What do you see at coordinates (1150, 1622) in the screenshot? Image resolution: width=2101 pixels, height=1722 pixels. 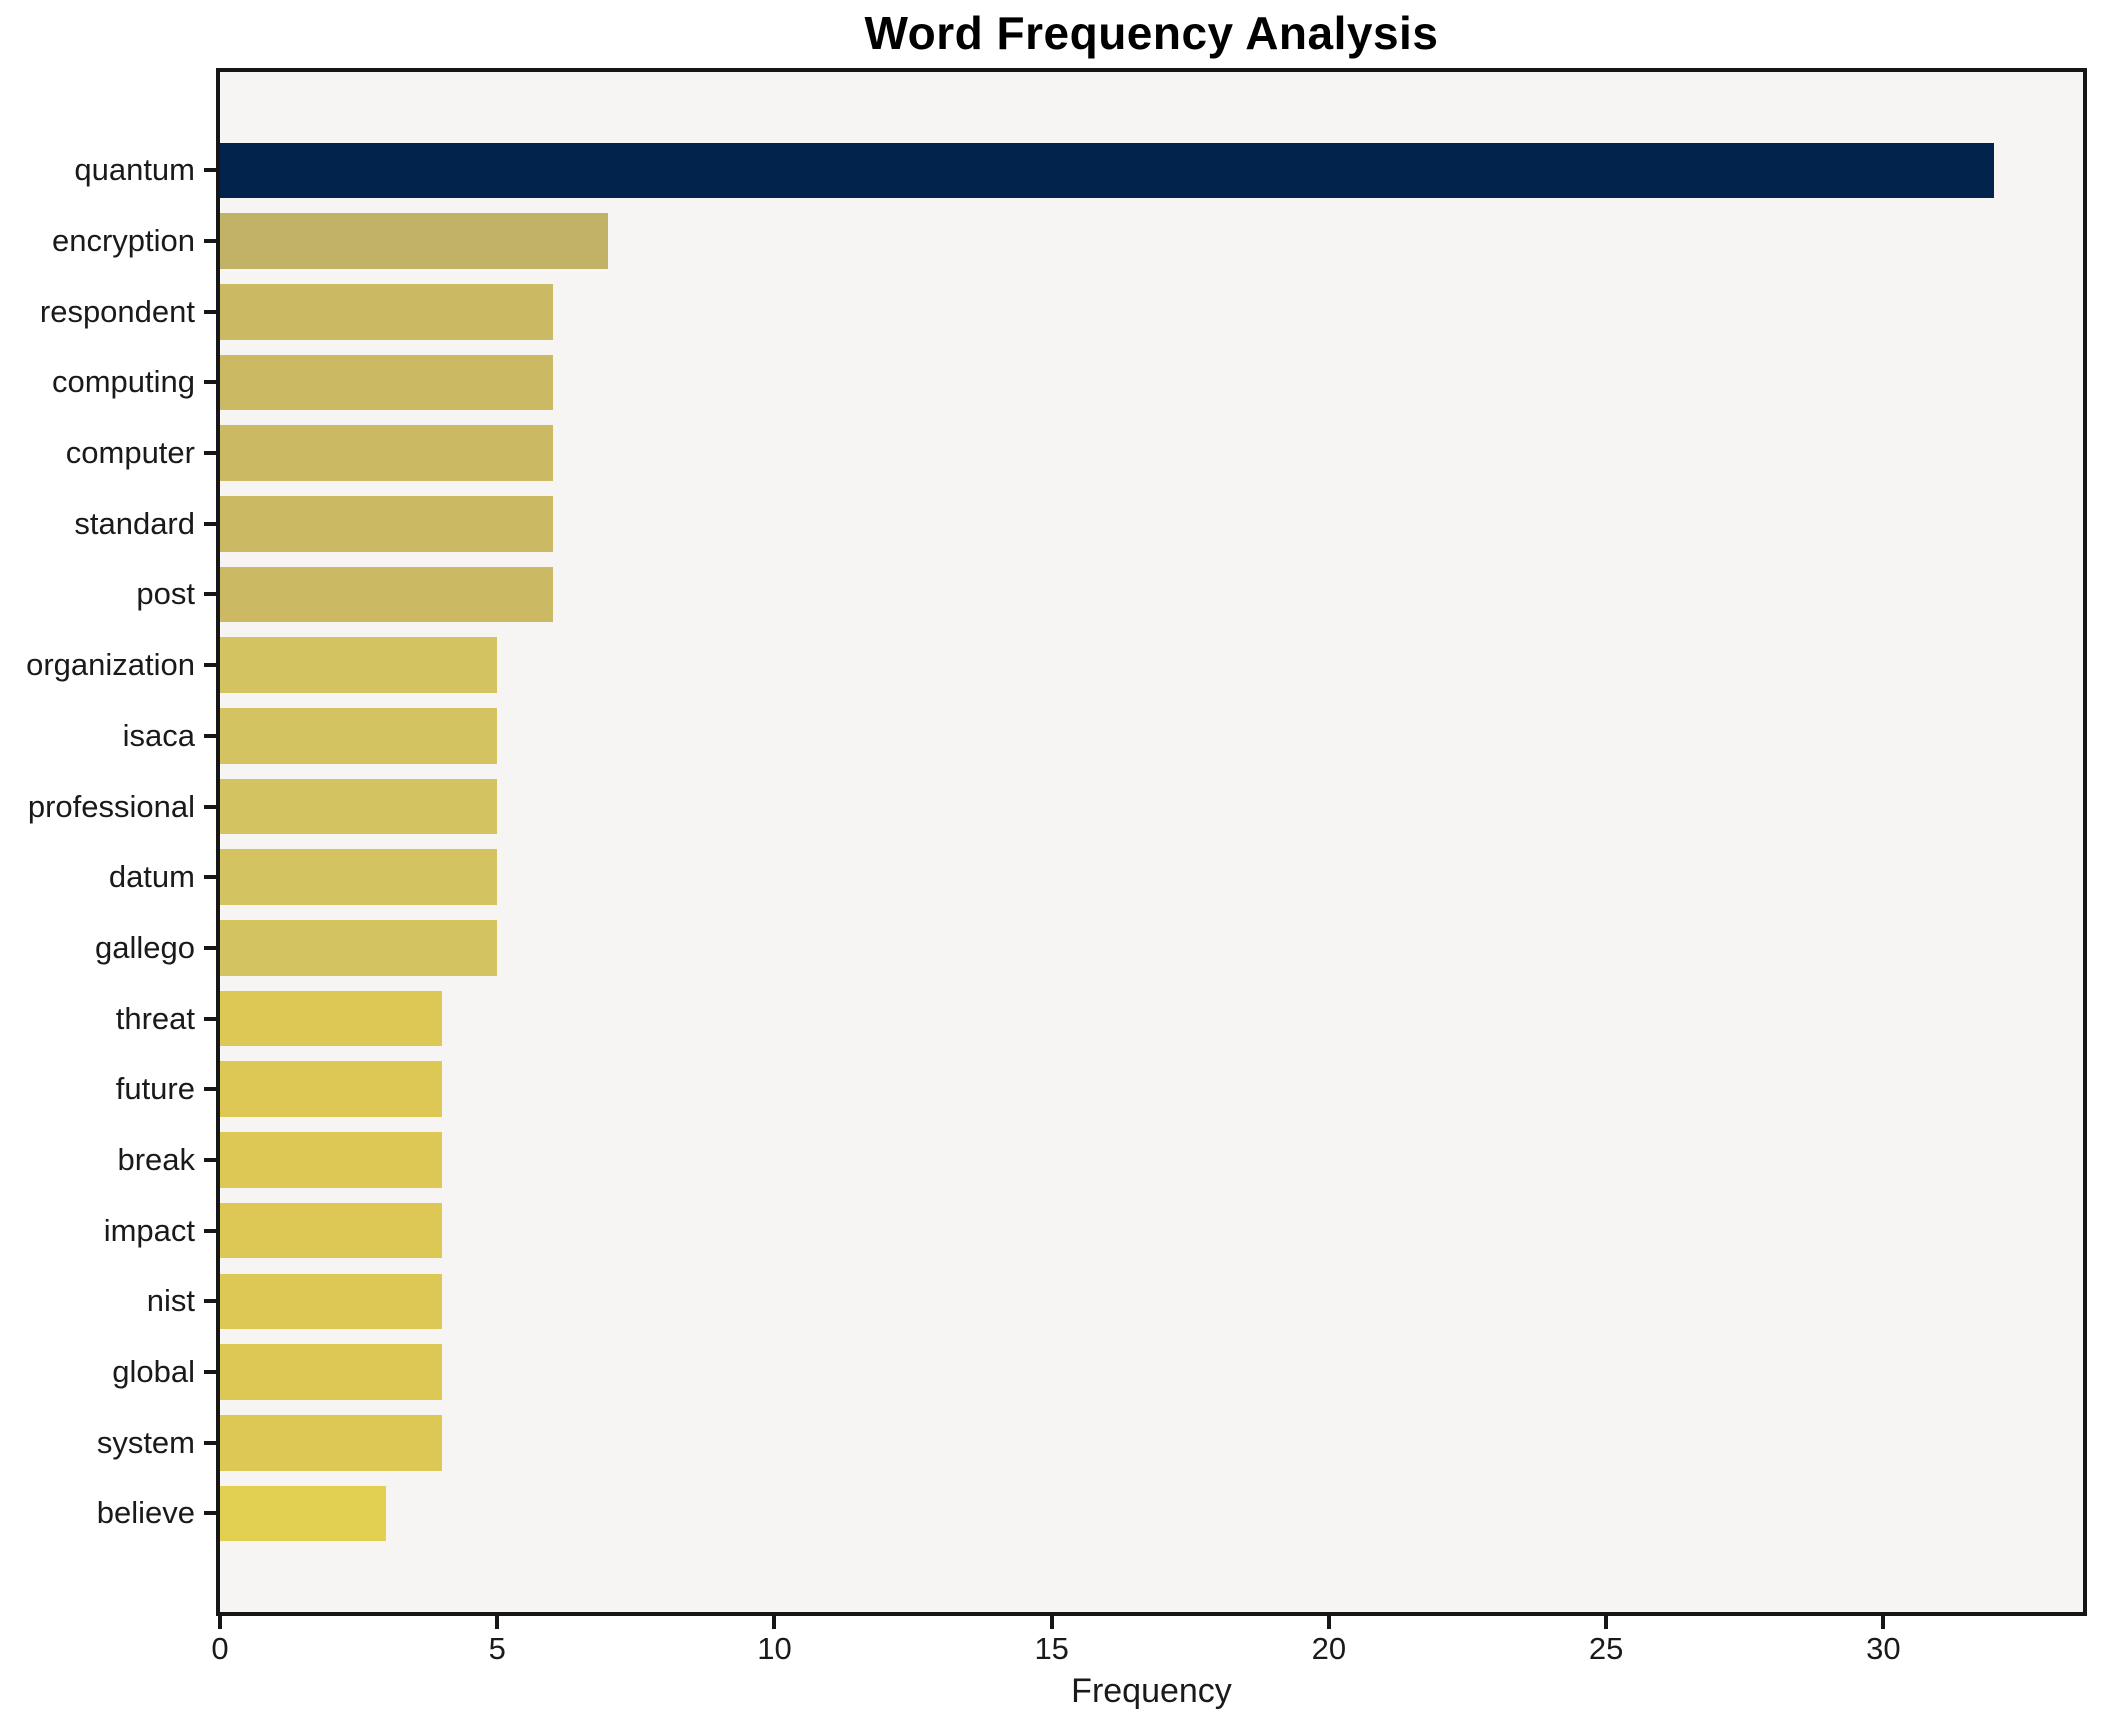 I see `x-axis-ticks` at bounding box center [1150, 1622].